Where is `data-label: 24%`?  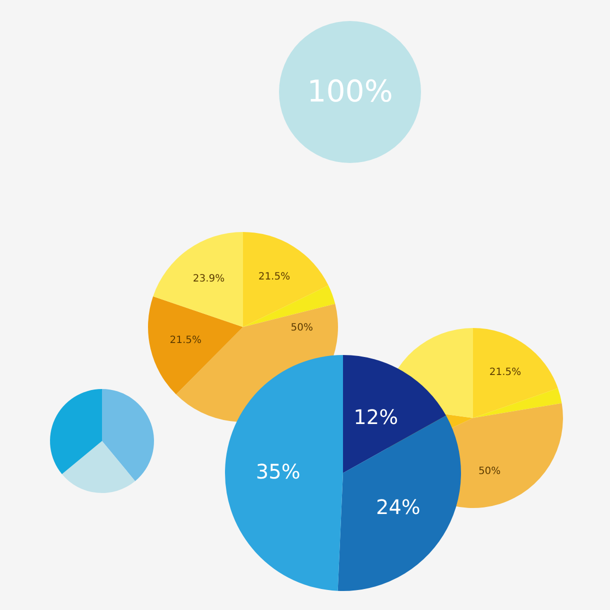
data-label: 24% is located at coordinates (398, 507).